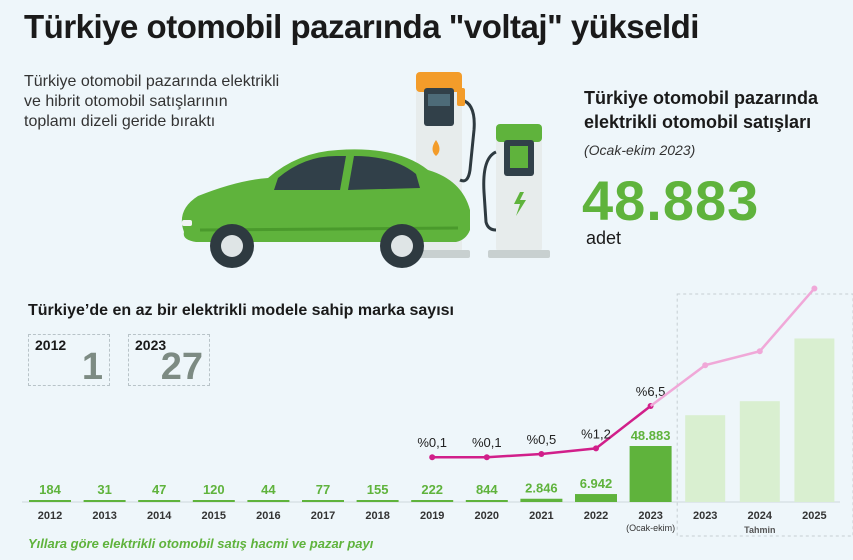 This screenshot has width=853, height=560. Describe the element at coordinates (487, 516) in the screenshot. I see `x-tick-label: 2020` at that location.